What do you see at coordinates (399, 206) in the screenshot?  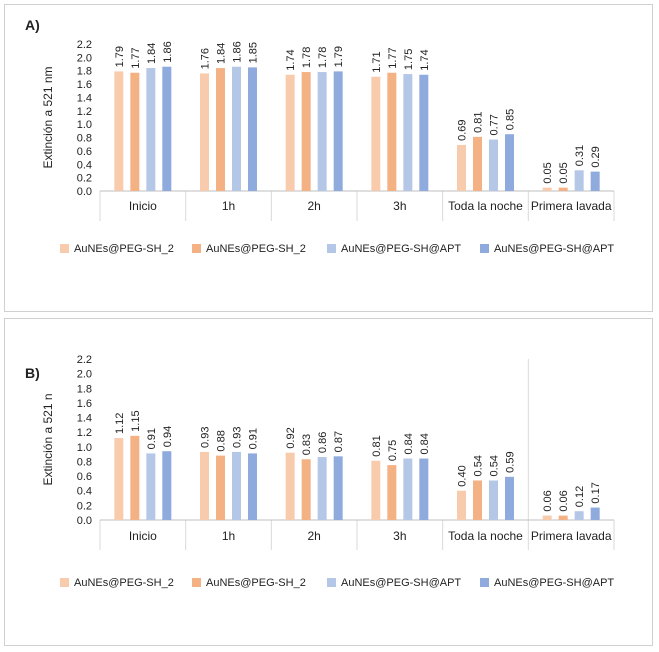 I see `category-label-a: 3h` at bounding box center [399, 206].